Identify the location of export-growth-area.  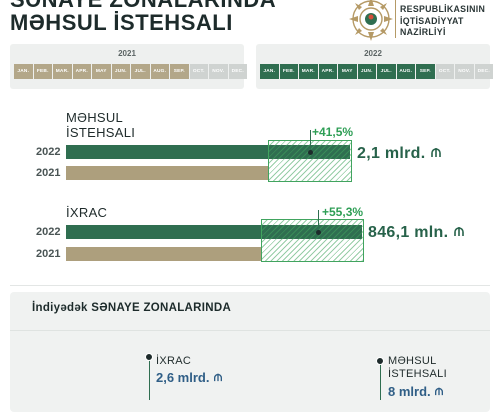
(312, 240).